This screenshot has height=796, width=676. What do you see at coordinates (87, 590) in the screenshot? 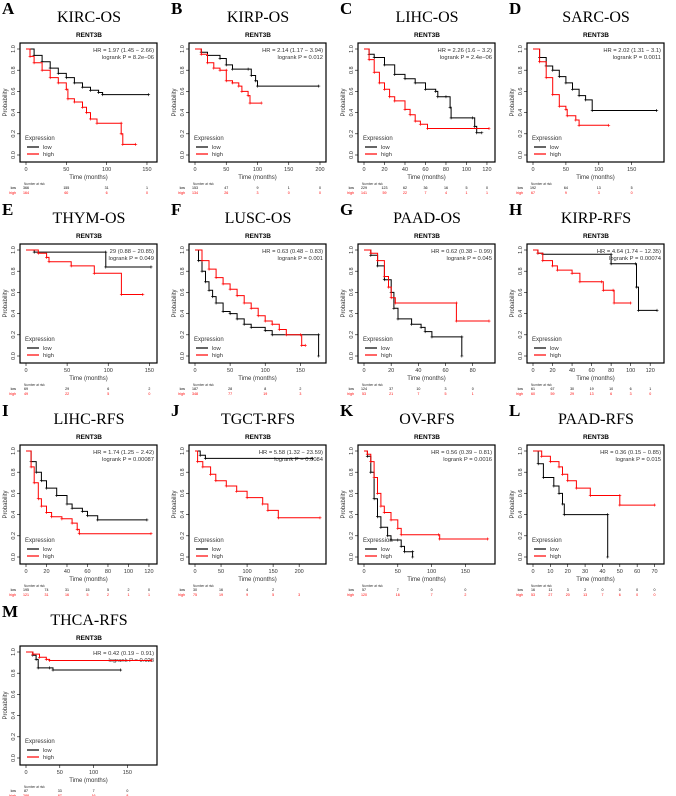
I see `risk-count-low: 15` at bounding box center [87, 590].